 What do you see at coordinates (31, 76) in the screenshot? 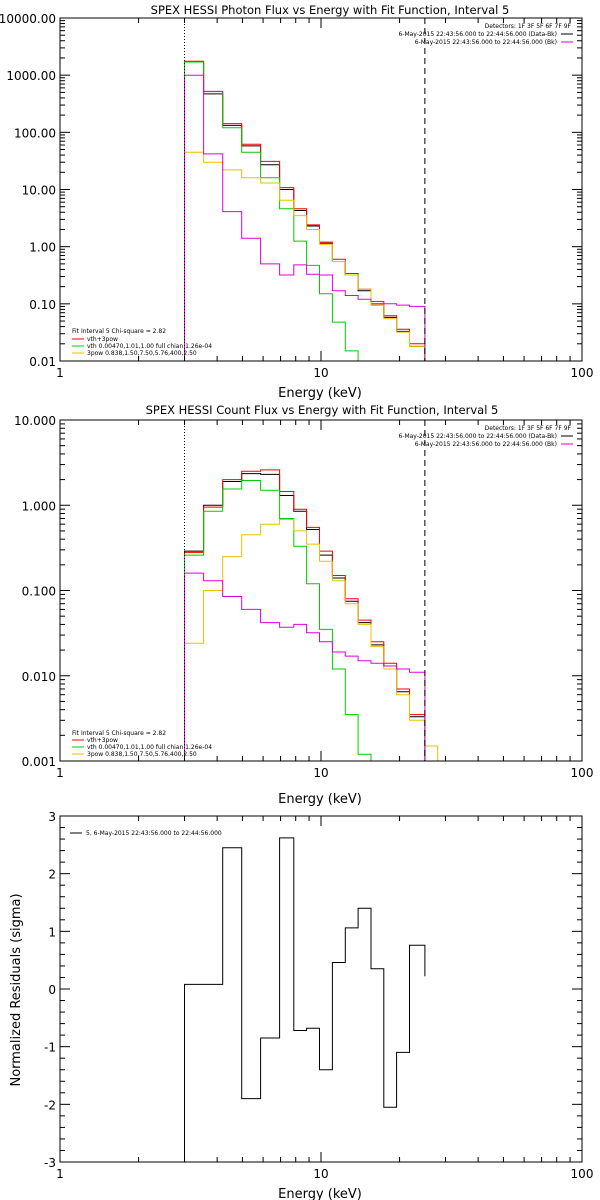
I see `y-tick-label: 1000.00` at bounding box center [31, 76].